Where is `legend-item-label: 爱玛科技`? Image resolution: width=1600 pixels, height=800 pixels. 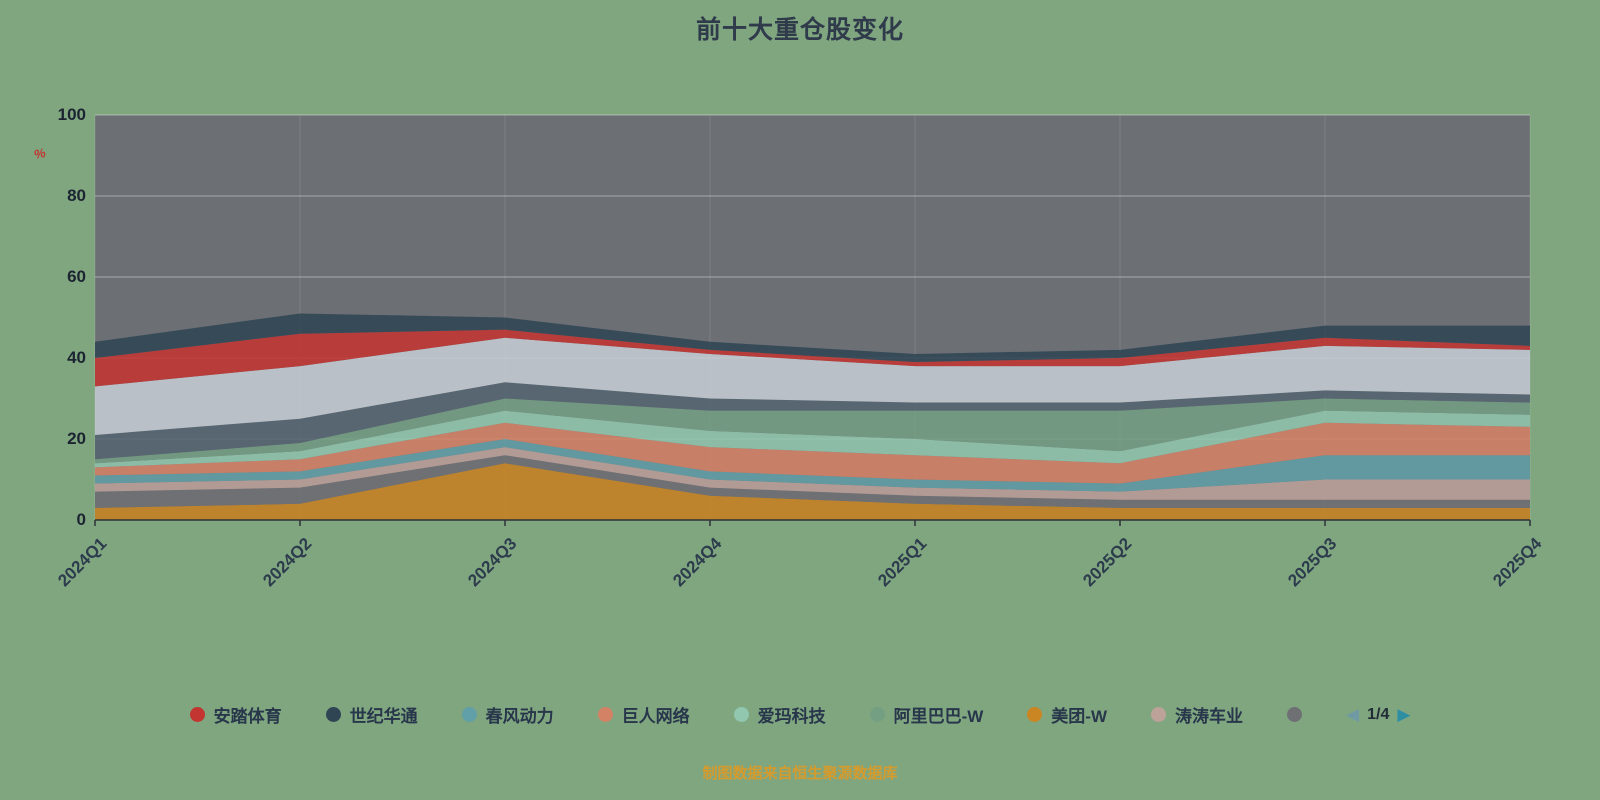 legend-item-label: 爱玛科技 is located at coordinates (791, 716).